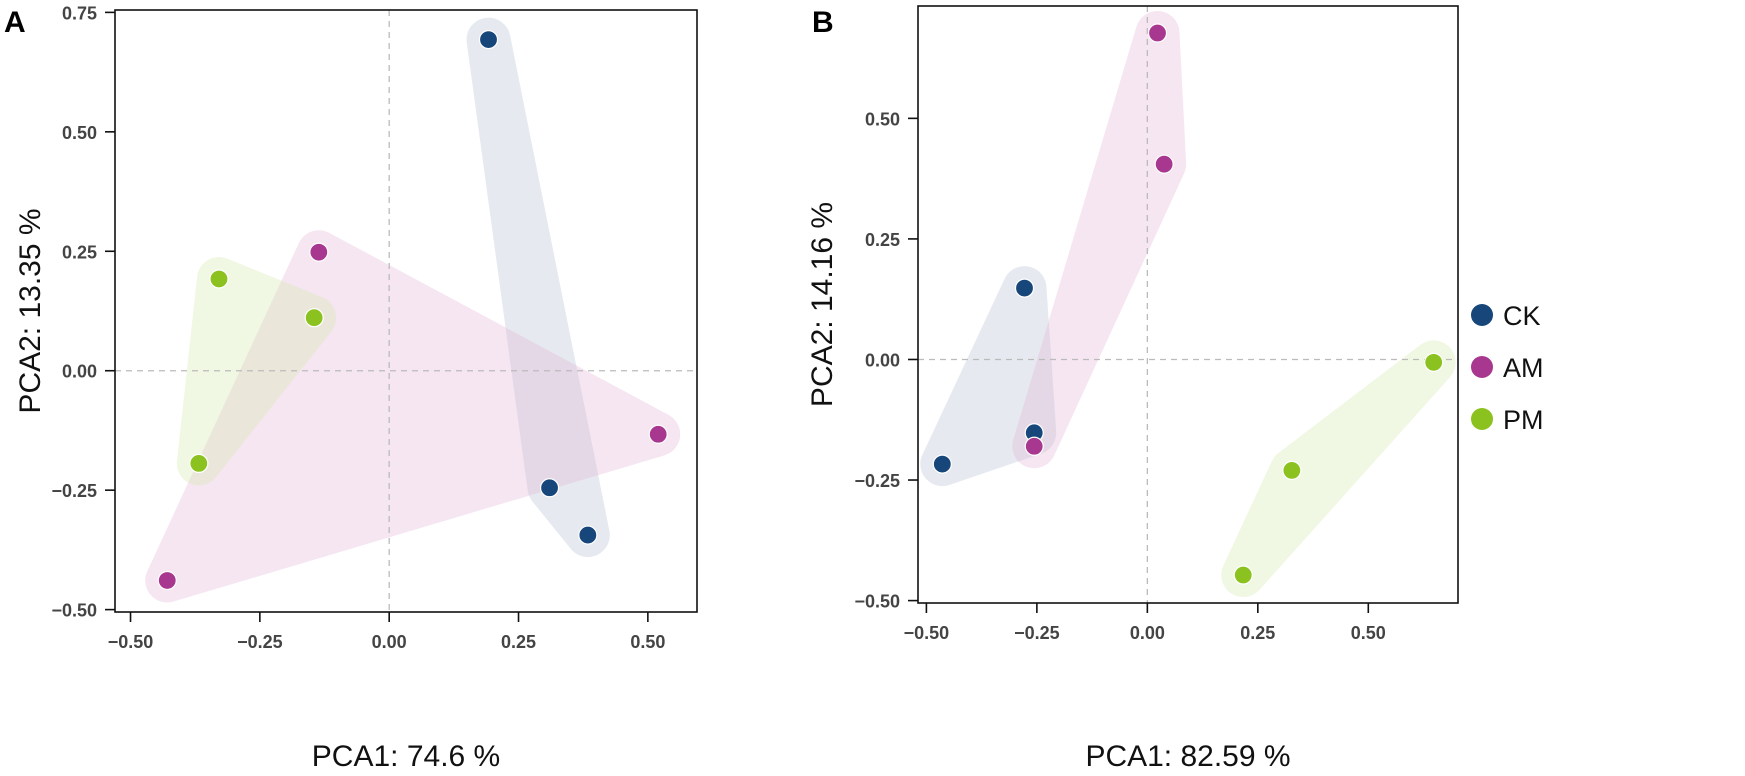 The height and width of the screenshot is (776, 1745). I want to click on legend-item-am: AM, so click(1507, 368).